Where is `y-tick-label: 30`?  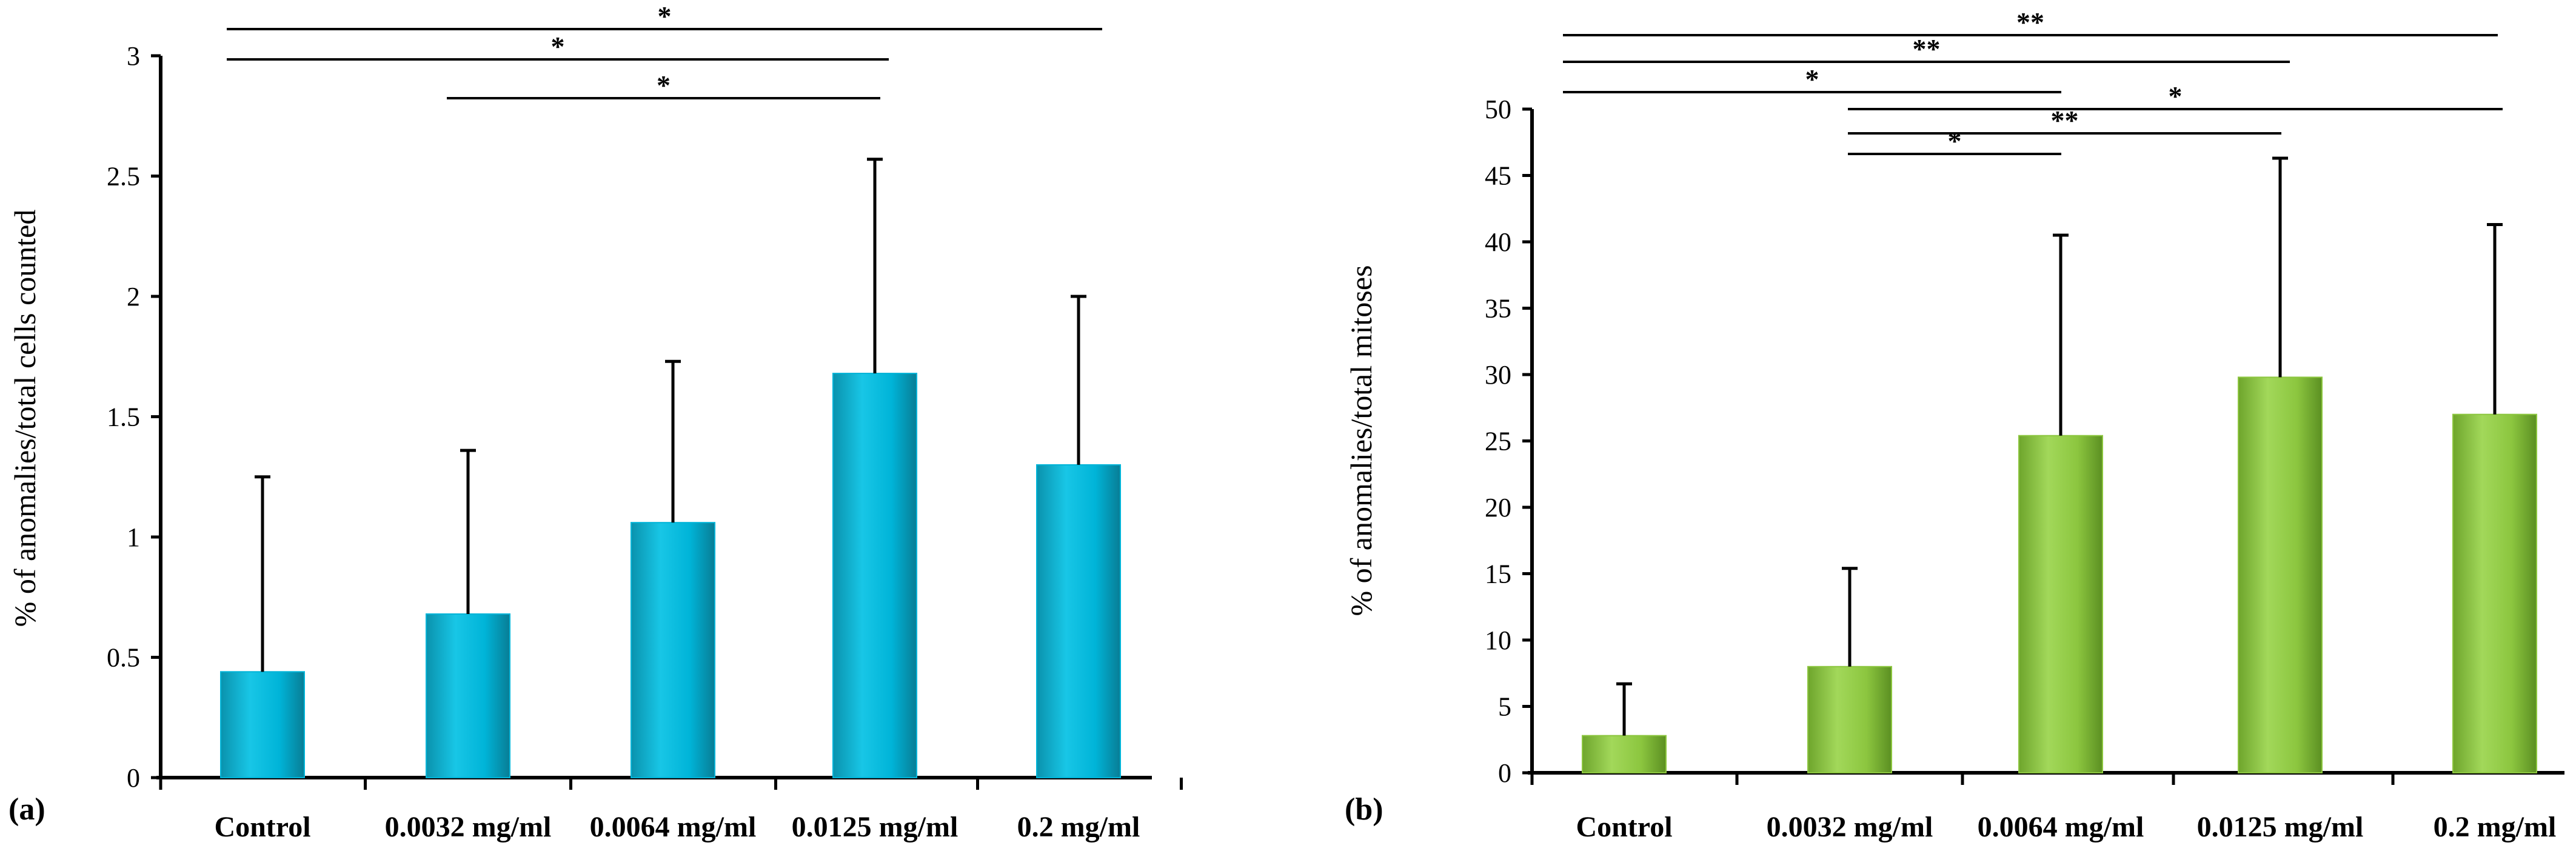 y-tick-label: 30 is located at coordinates (1498, 375).